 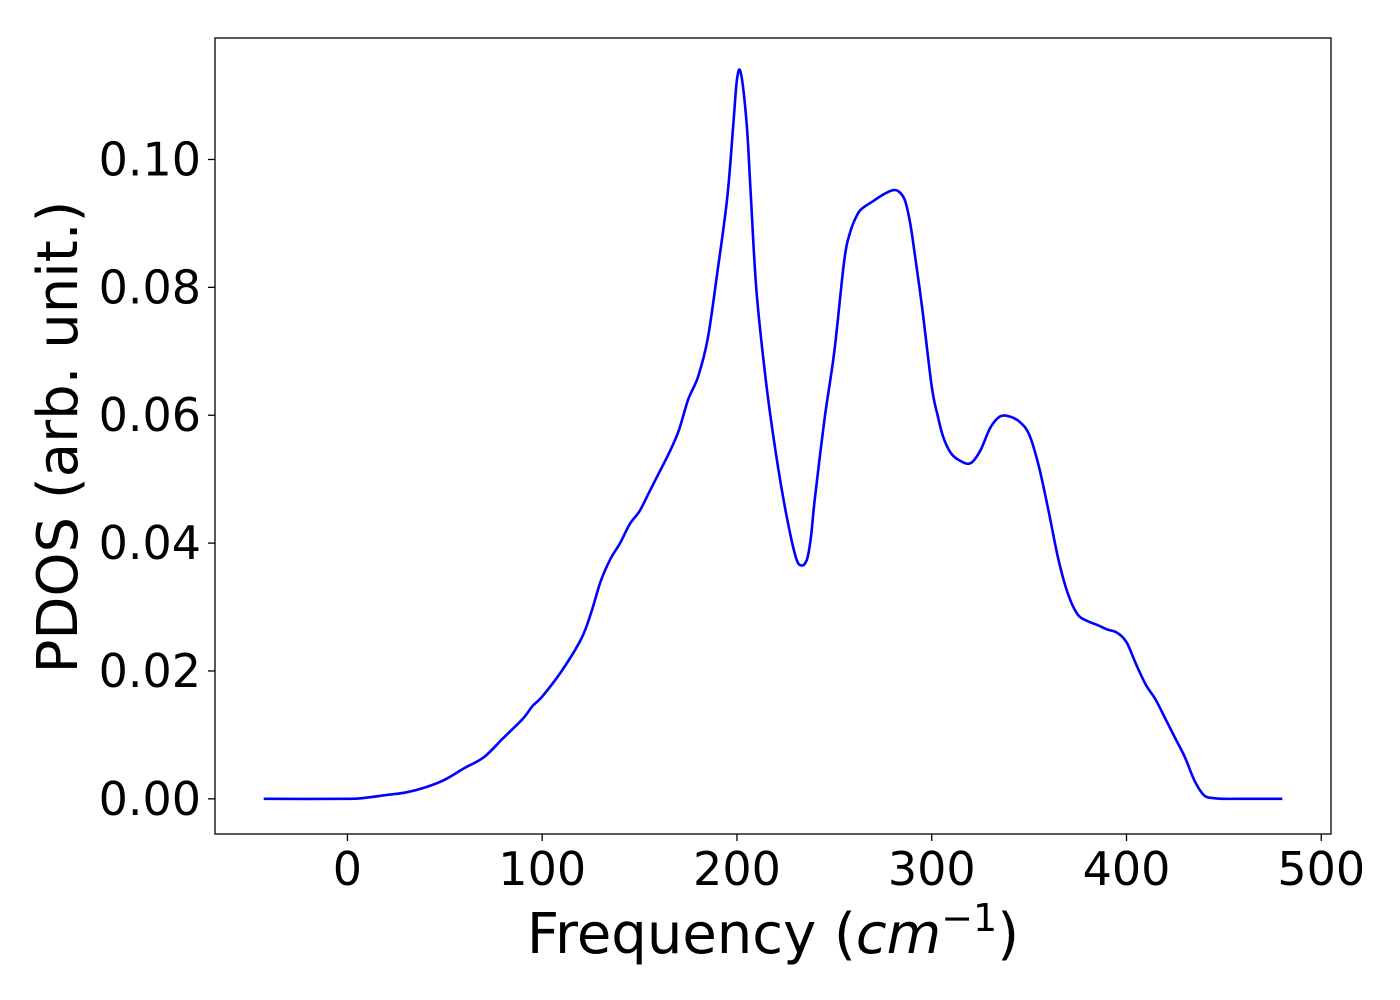 I want to click on y-axis-label: PDOS (arb. unit.), so click(x=58, y=437).